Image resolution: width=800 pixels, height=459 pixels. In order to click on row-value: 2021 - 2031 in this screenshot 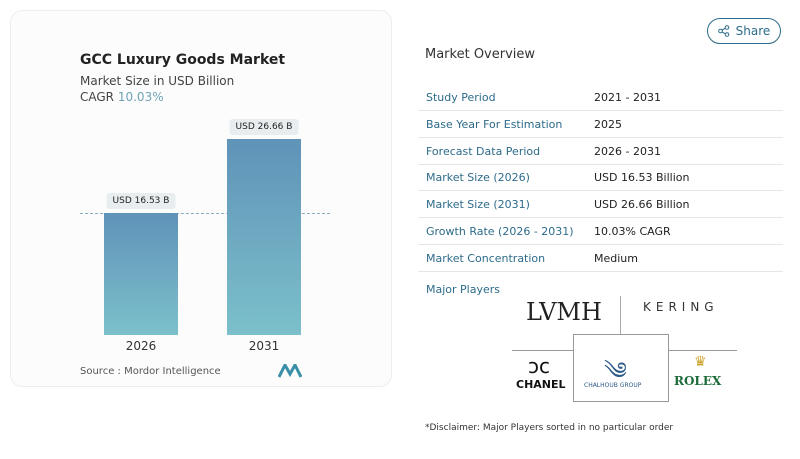, I will do `click(627, 97)`.